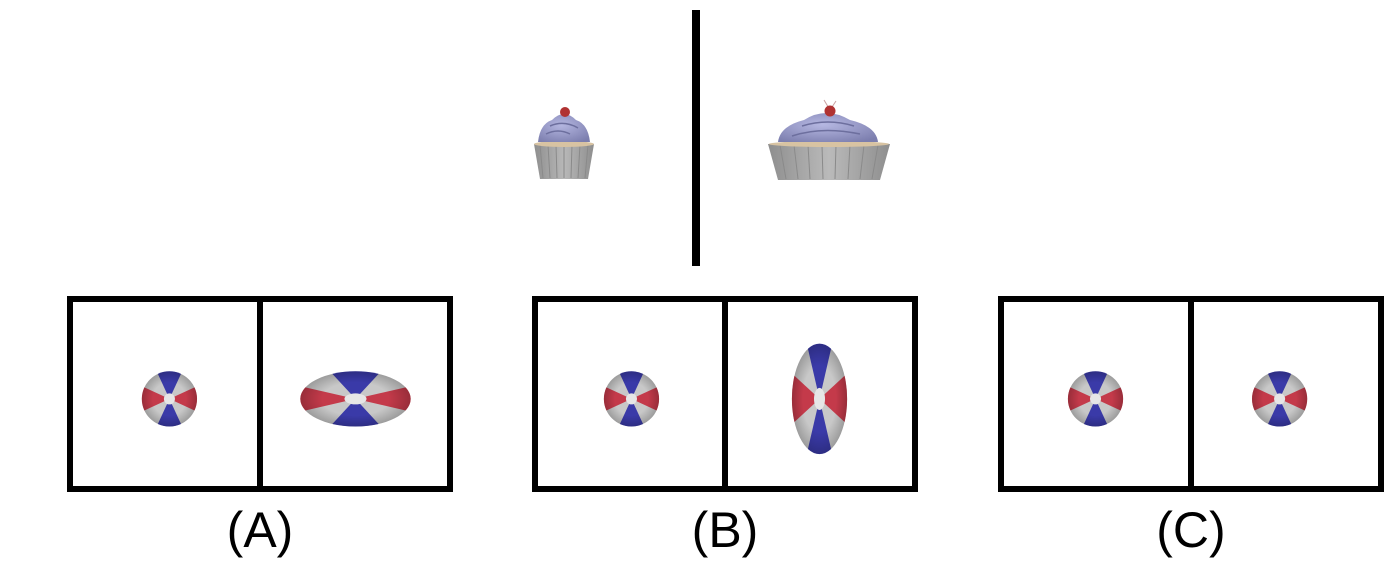  I want to click on cupcake-large, so click(829, 141).